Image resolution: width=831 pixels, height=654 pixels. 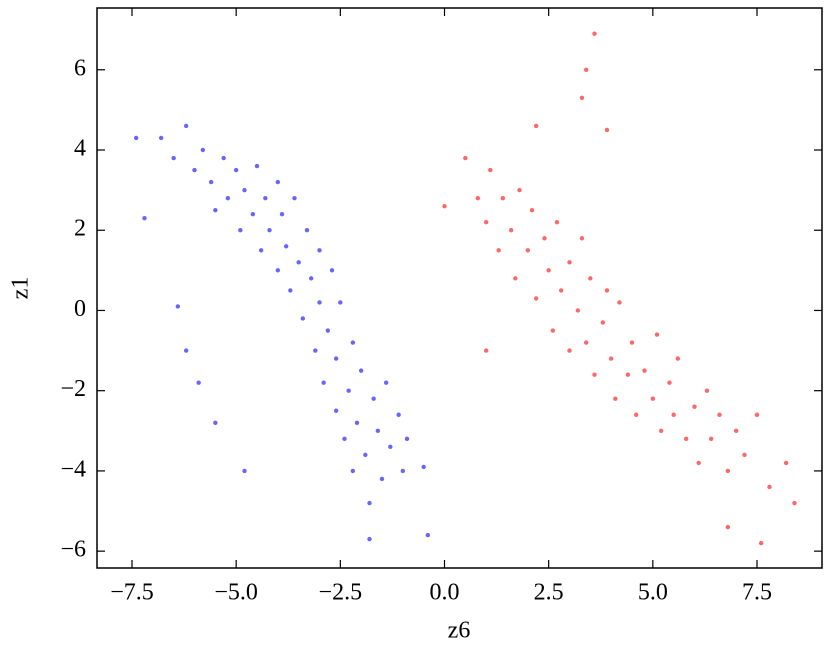 What do you see at coordinates (236, 593) in the screenshot?
I see `x-tick-label: −5.0` at bounding box center [236, 593].